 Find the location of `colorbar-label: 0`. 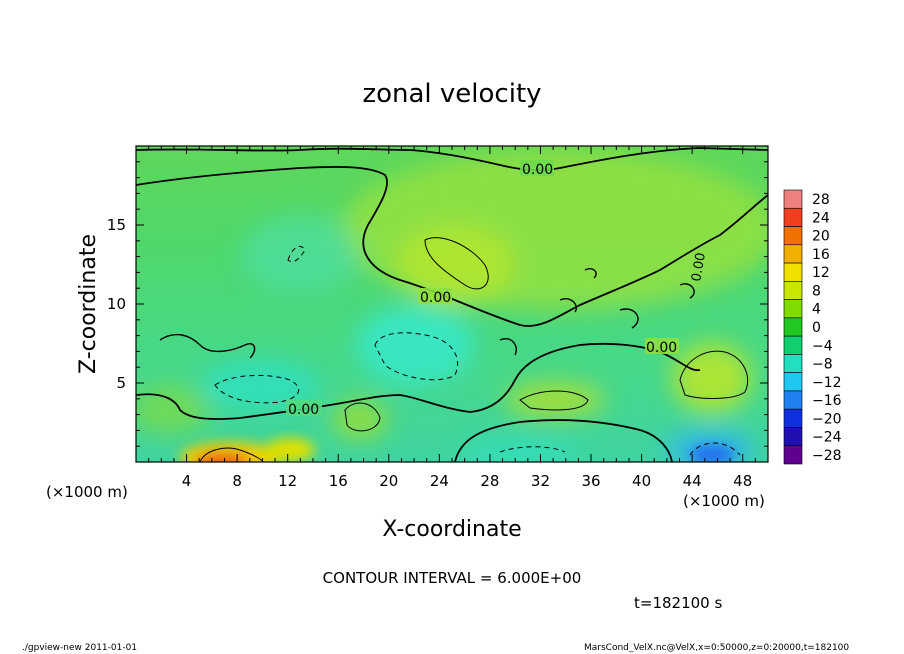

colorbar-label: 0 is located at coordinates (816, 328).